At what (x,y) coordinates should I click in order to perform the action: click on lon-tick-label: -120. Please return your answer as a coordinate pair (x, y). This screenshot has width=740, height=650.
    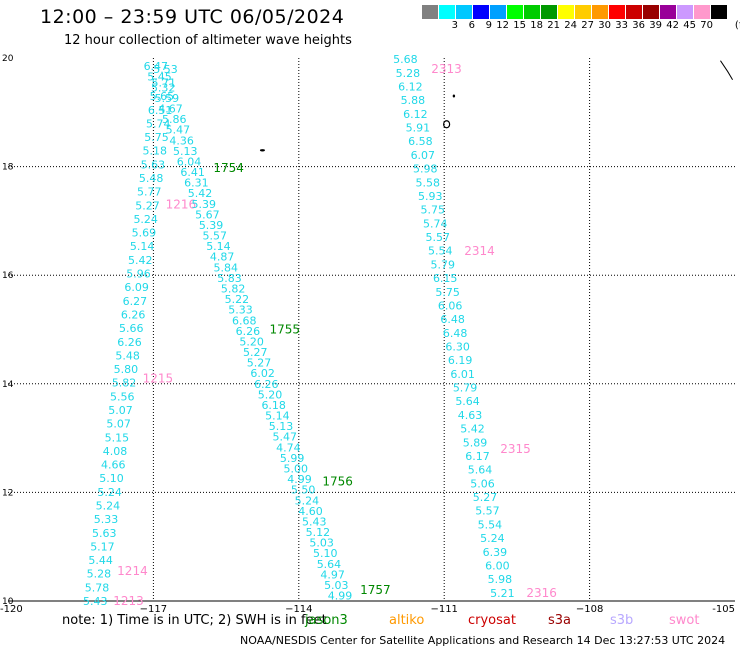
    Looking at the image, I should click on (11, 609).